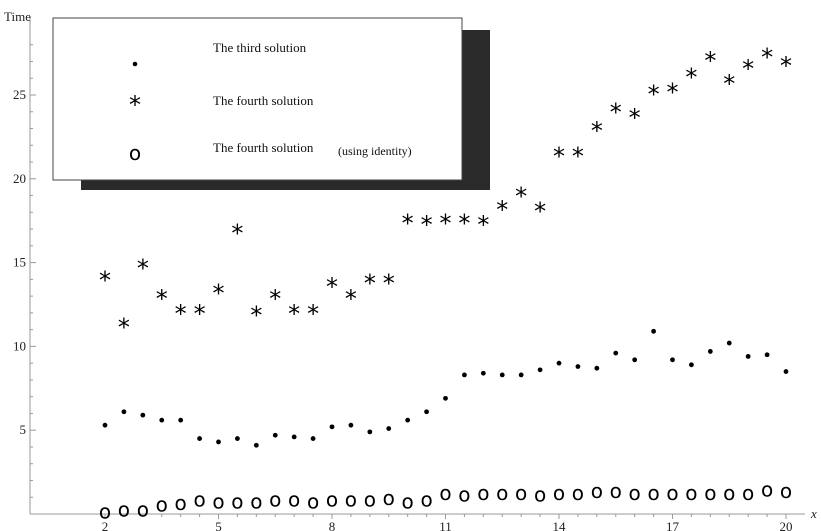 The height and width of the screenshot is (531, 821). Describe the element at coordinates (19, 178) in the screenshot. I see `y-tick-label: 20` at that location.